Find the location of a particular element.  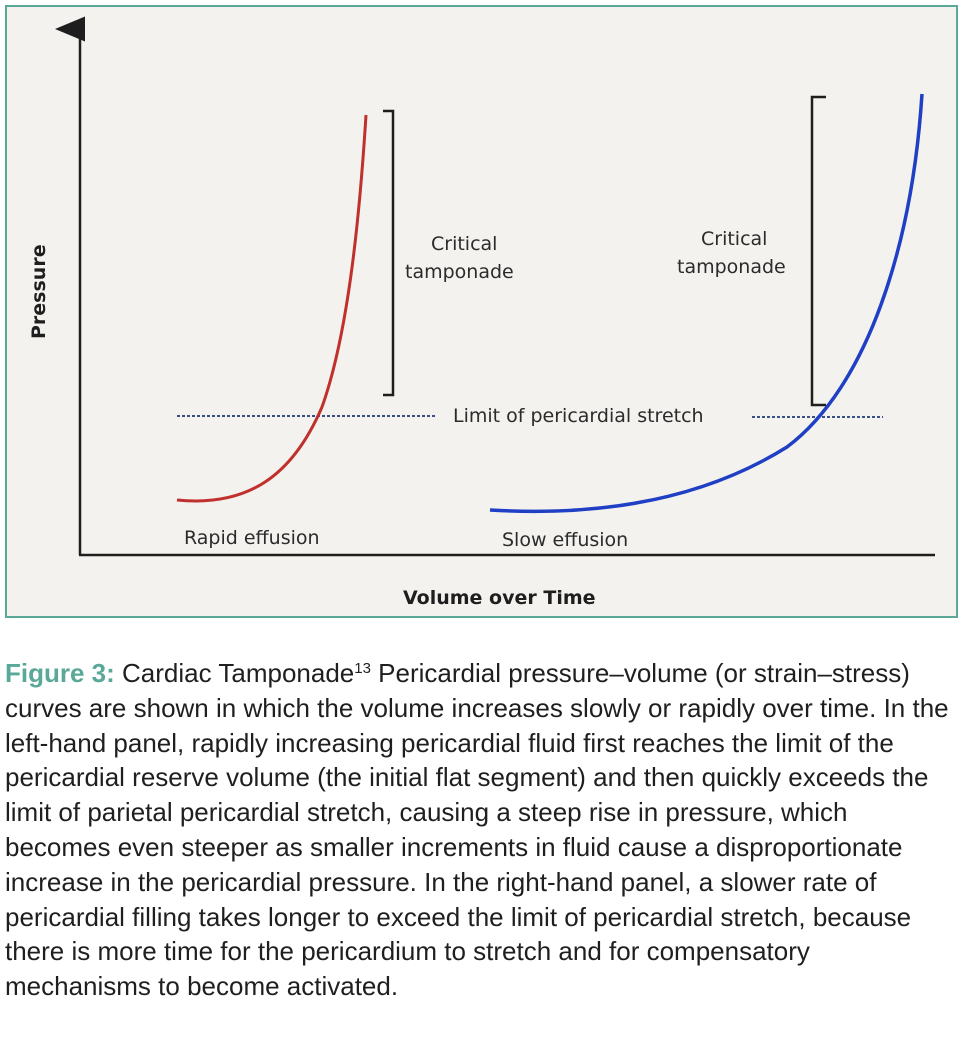

left-critical-bracket is located at coordinates (389, 253).